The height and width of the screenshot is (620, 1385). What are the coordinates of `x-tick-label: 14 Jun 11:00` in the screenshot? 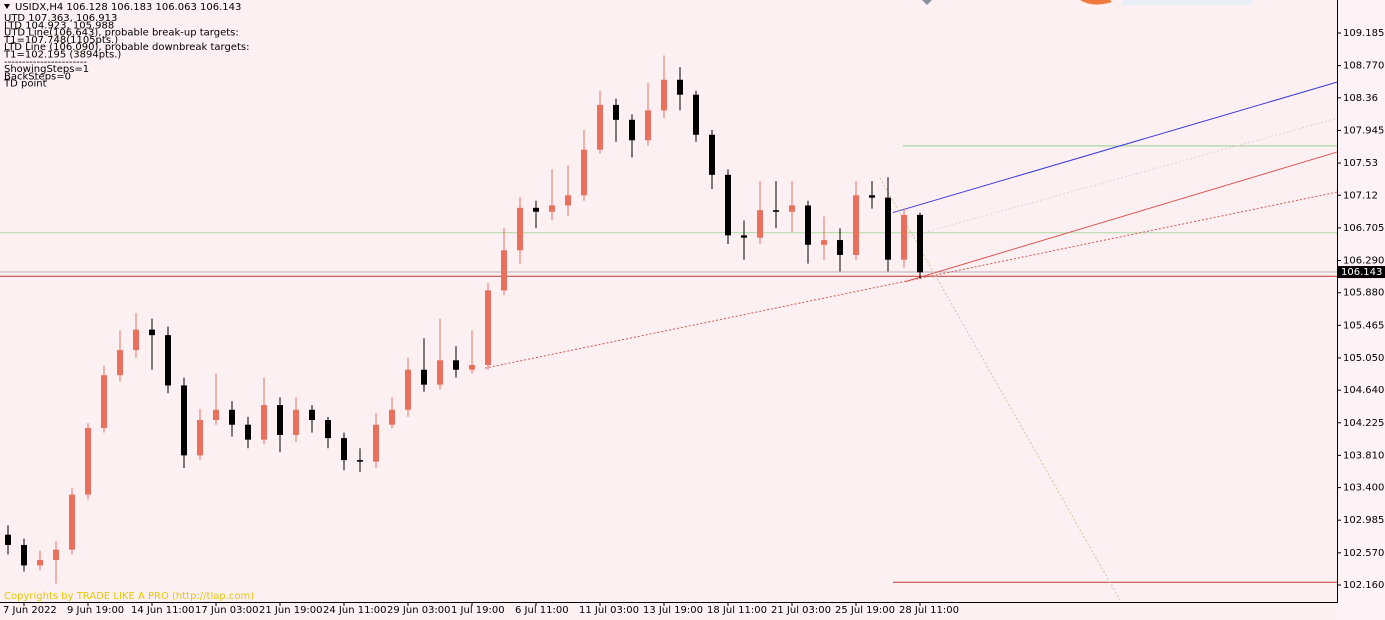 It's located at (163, 610).